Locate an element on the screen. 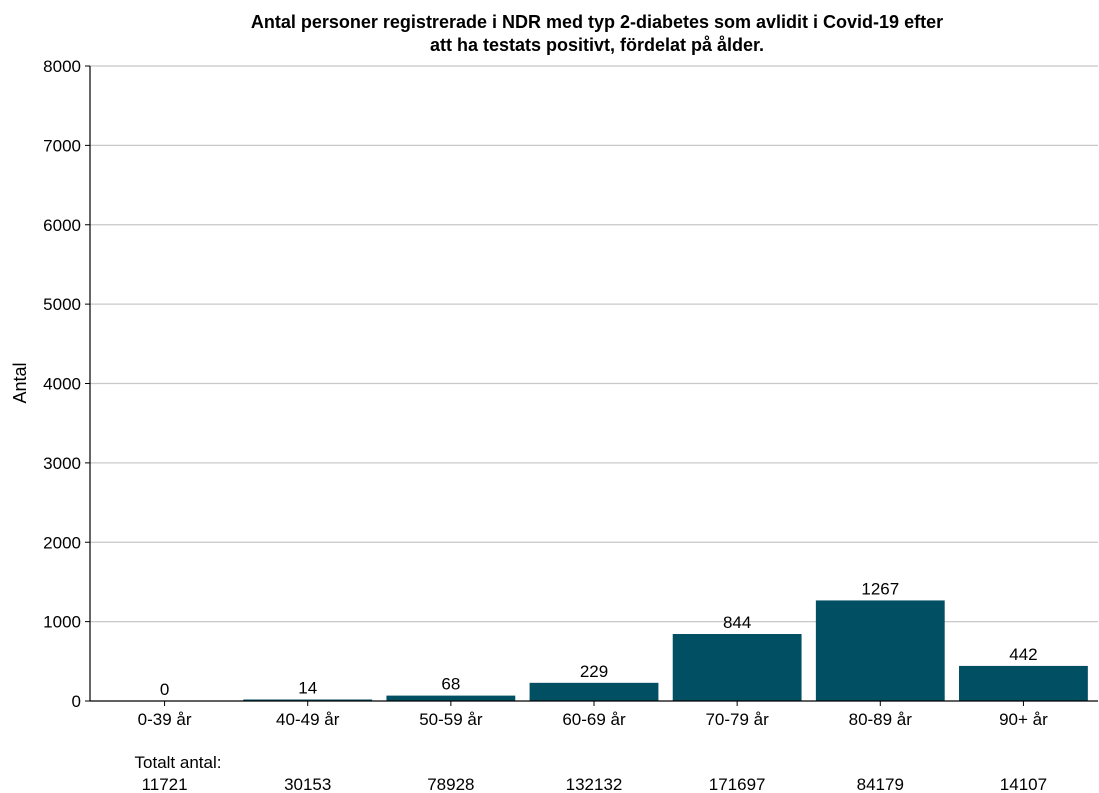 The height and width of the screenshot is (793, 1099). bar-value-label: 442 is located at coordinates (1023, 654).